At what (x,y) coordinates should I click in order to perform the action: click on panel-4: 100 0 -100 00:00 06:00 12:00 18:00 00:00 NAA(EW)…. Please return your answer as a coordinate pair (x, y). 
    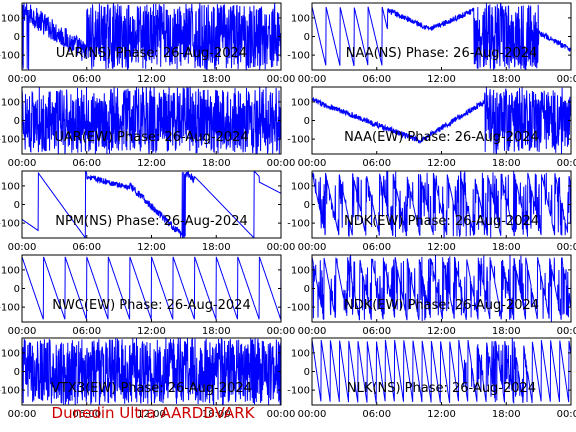
    Looking at the image, I should click on (431, 127).